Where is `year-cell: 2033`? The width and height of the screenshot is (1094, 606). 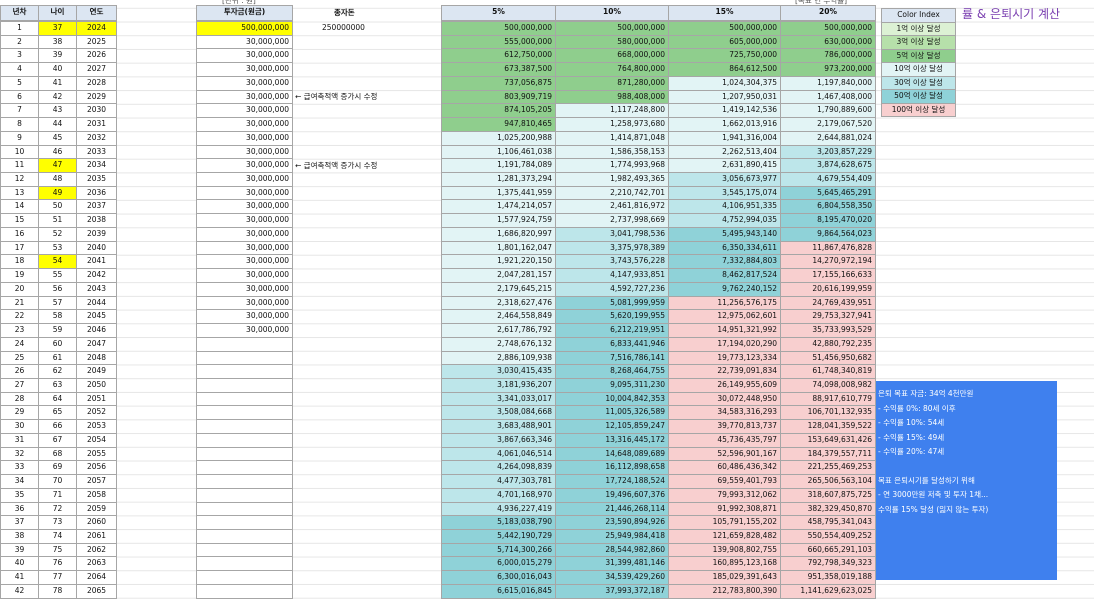 year-cell: 2033 is located at coordinates (96, 152).